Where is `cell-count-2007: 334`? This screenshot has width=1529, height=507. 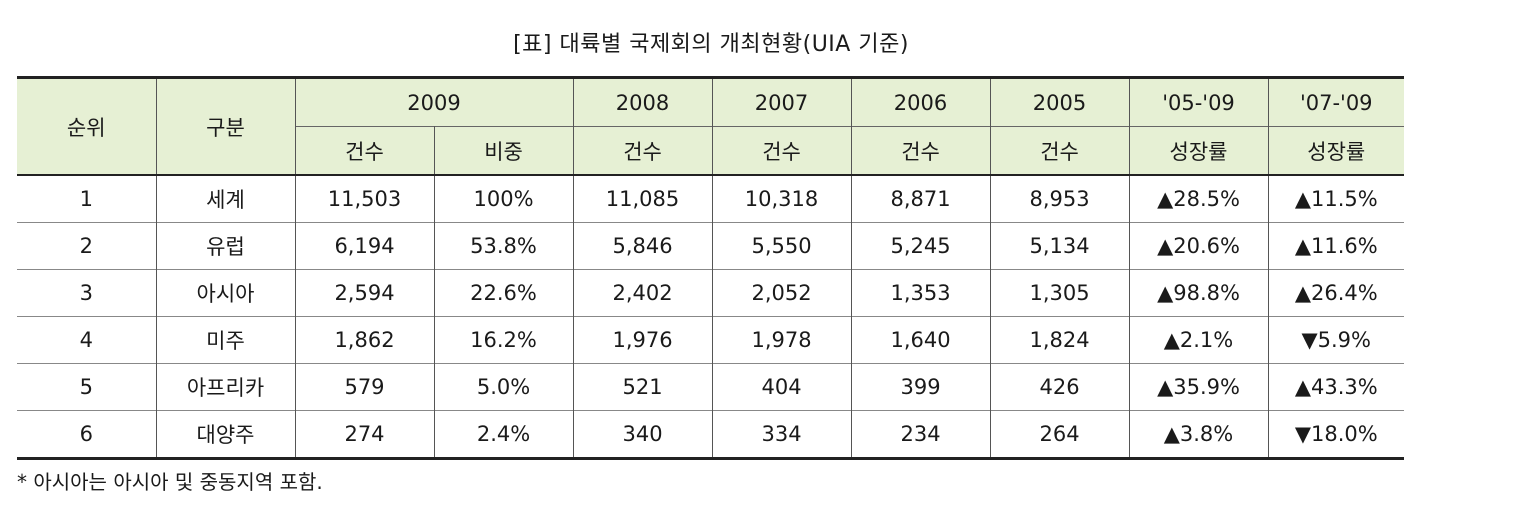 cell-count-2007: 334 is located at coordinates (781, 435).